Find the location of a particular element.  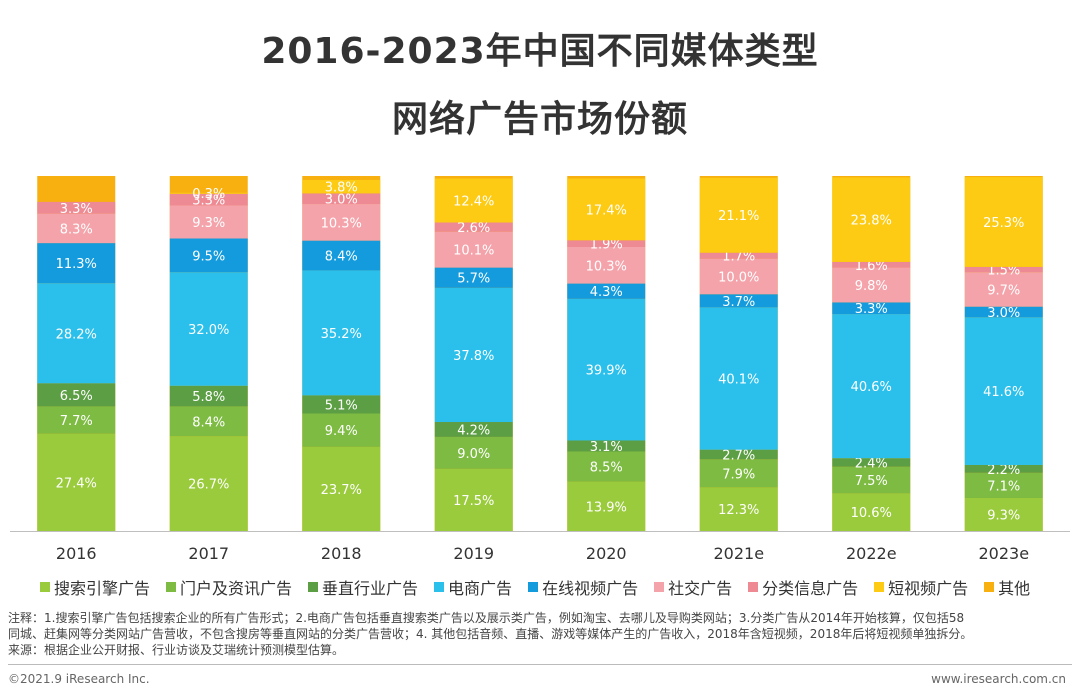

data-label: 23.7% is located at coordinates (341, 490).